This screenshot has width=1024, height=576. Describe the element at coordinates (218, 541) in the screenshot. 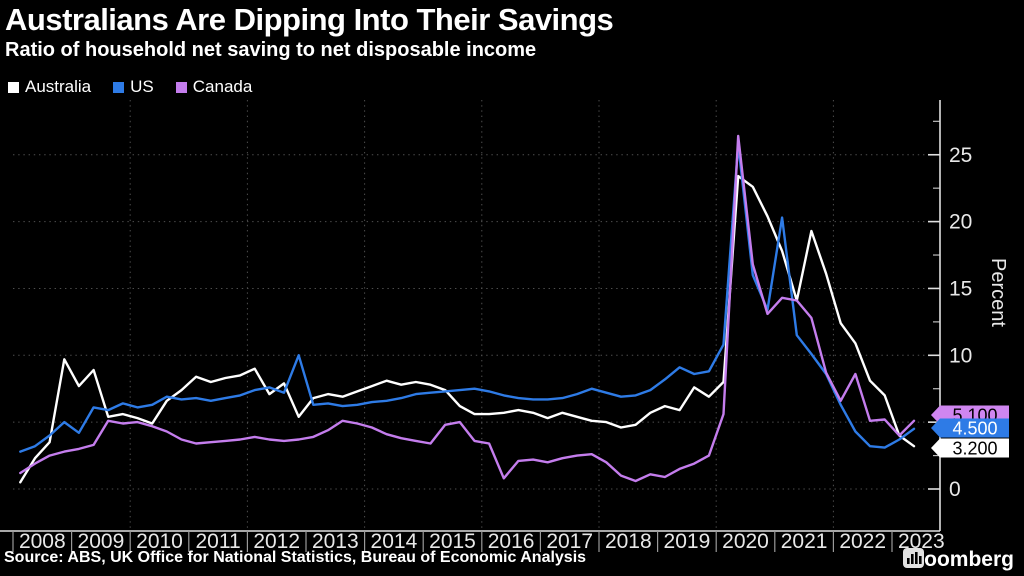

I see `x-year-label: 2011` at that location.